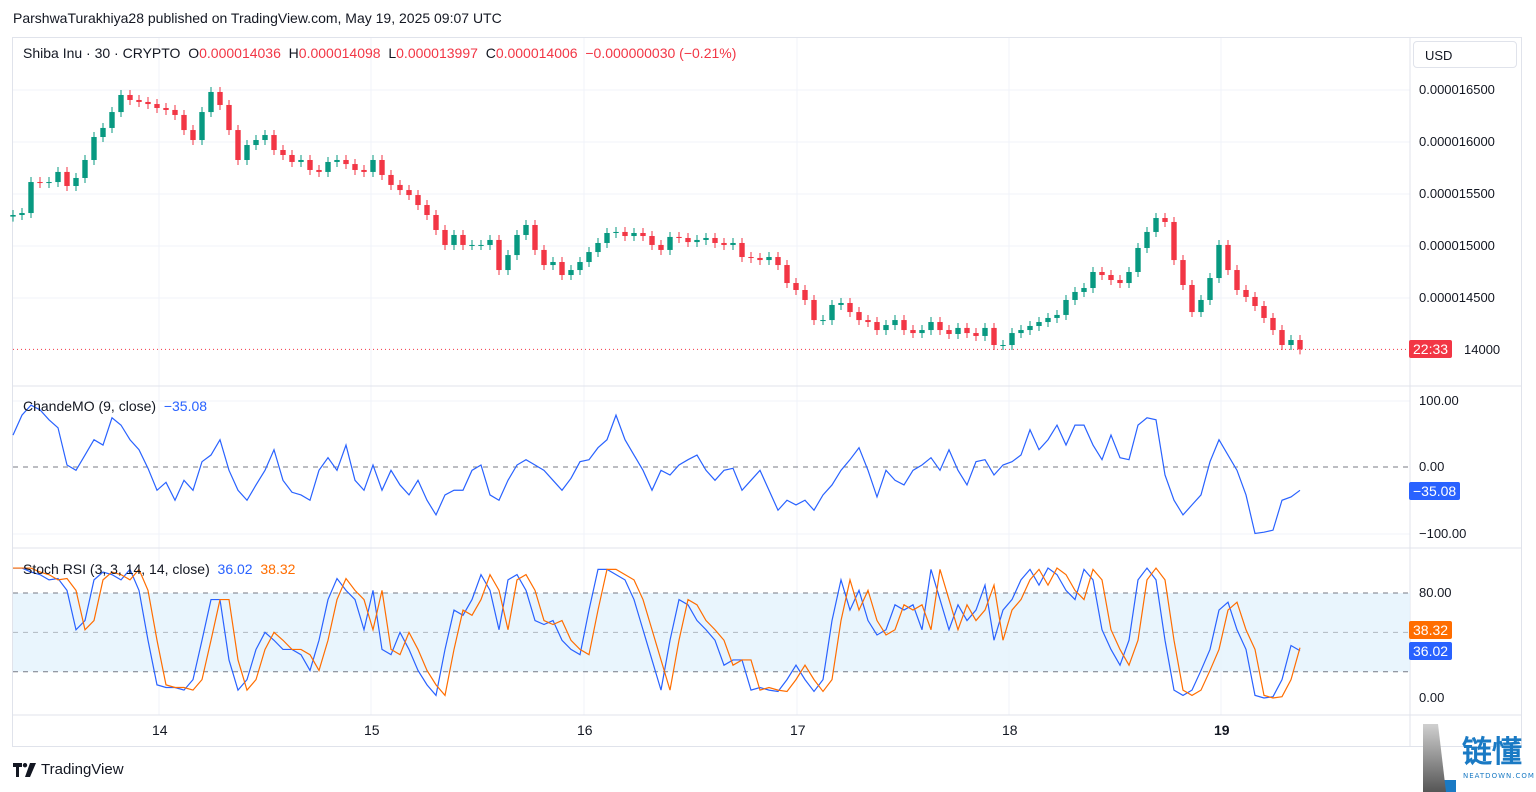 This screenshot has width=1536, height=792. Describe the element at coordinates (1431, 651) in the screenshot. I see `stoch-k-tag: 36.02` at that location.